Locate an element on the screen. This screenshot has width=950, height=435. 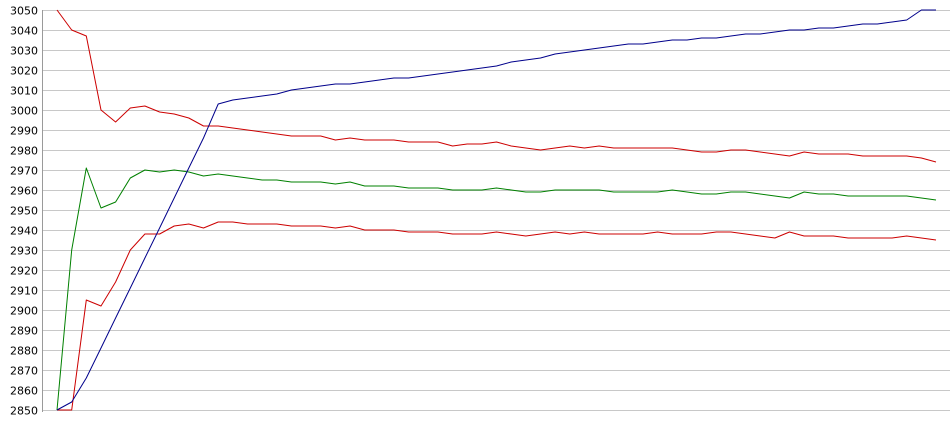
y-tick-label: 3010 is located at coordinates (24, 91).